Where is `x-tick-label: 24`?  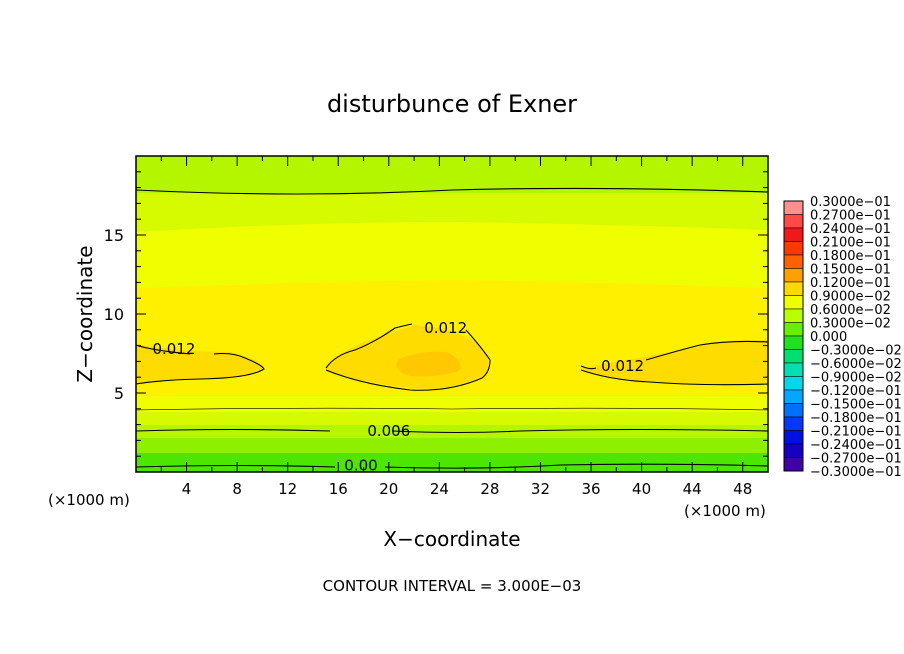
x-tick-label: 24 is located at coordinates (439, 489).